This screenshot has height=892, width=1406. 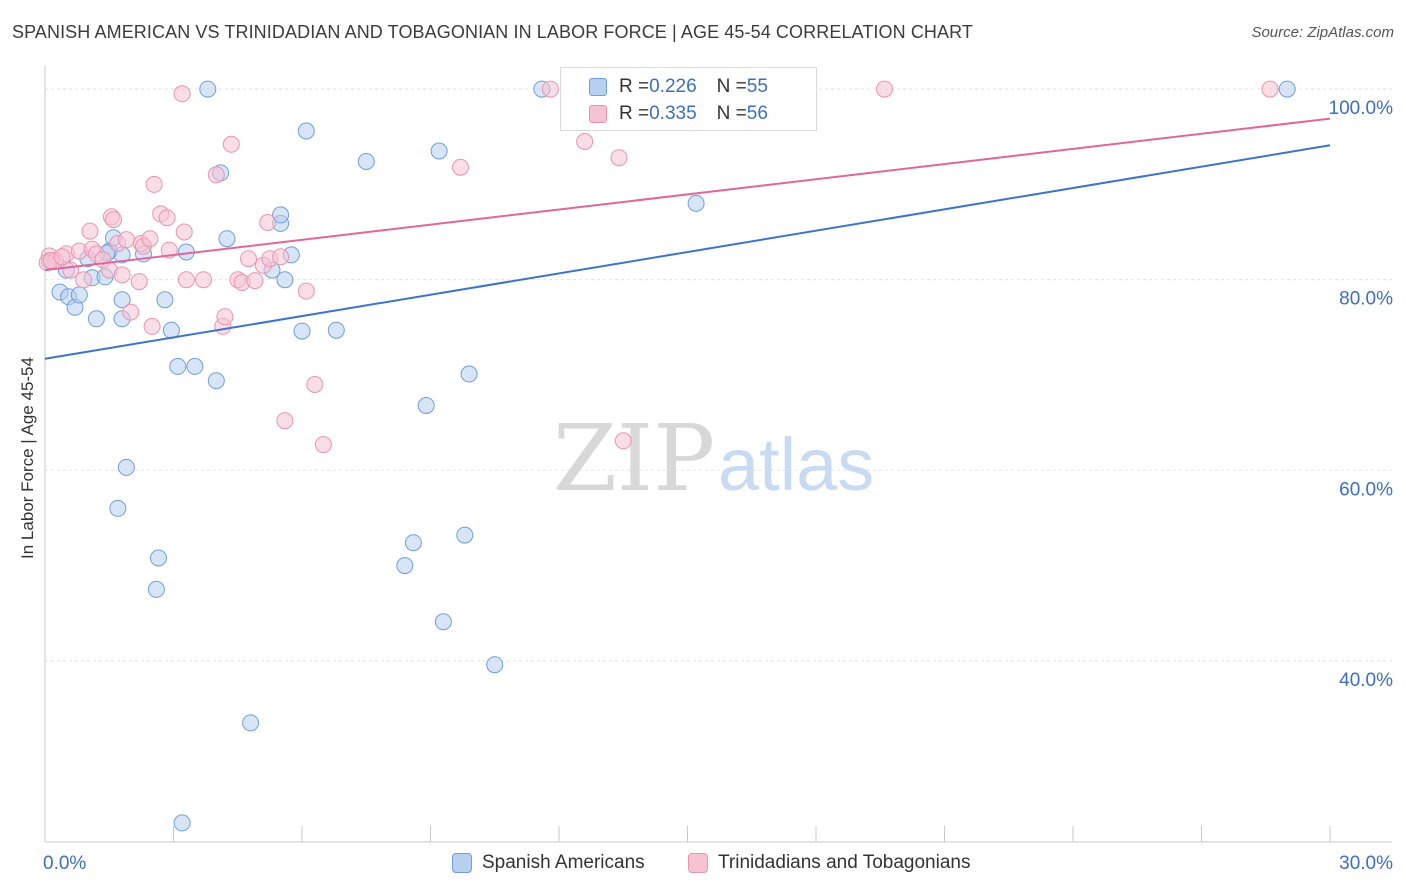 What do you see at coordinates (1366, 299) in the screenshot?
I see `y-tick-label: 80.0%` at bounding box center [1366, 299].